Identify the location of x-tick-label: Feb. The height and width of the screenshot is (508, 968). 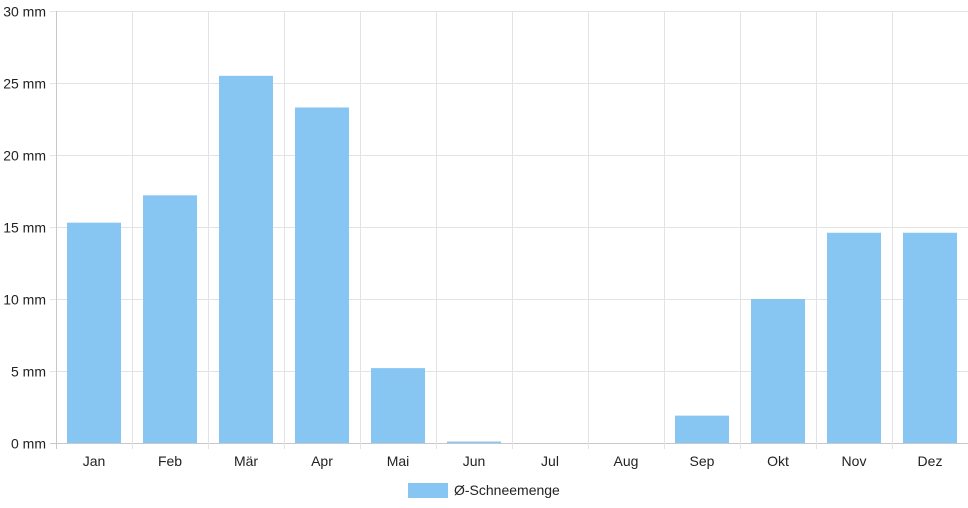
(170, 461).